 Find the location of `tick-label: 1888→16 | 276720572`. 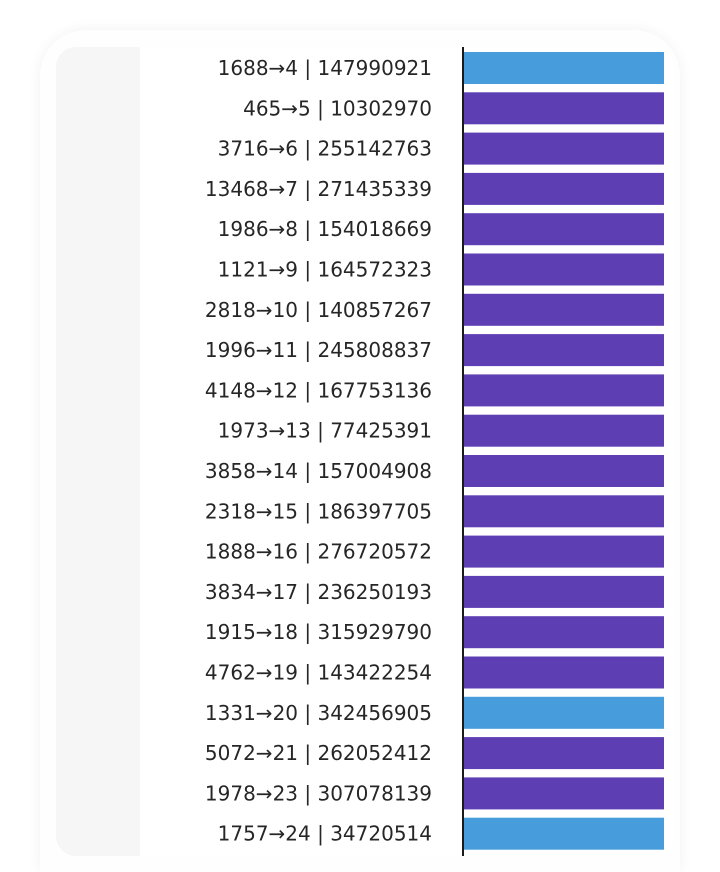

tick-label: 1888→16 | 276720572 is located at coordinates (318, 552).